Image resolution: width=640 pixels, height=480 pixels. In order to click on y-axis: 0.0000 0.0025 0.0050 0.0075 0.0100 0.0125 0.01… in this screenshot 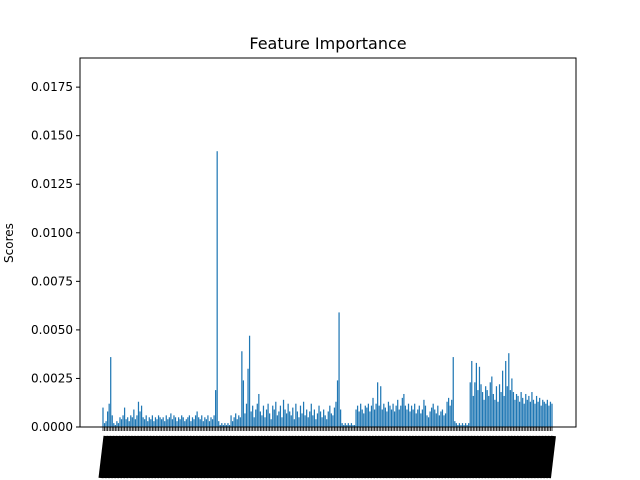, I will do `click(55, 257)`.